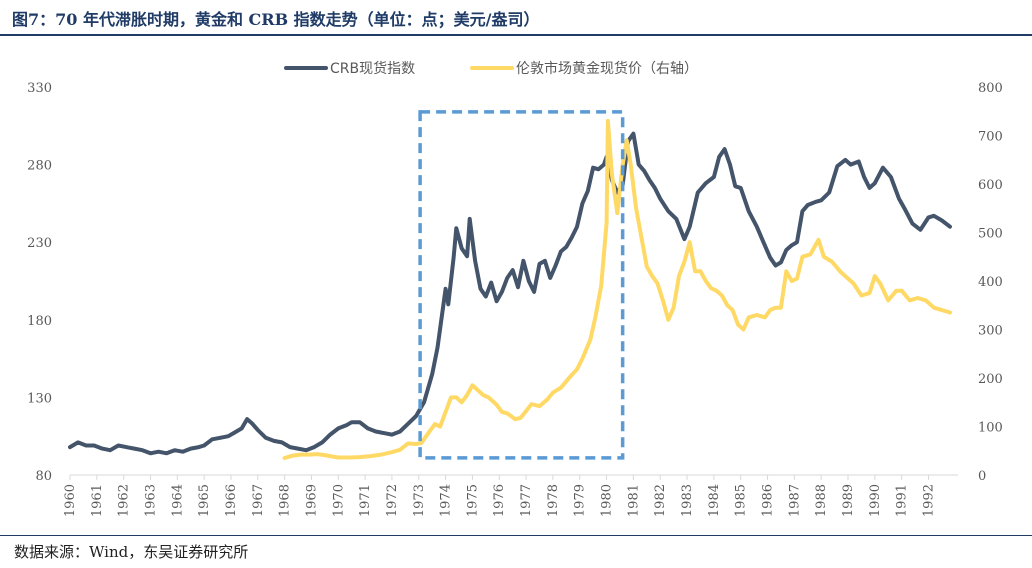  I want to click on y-left-tick-label: 180, so click(39, 321).